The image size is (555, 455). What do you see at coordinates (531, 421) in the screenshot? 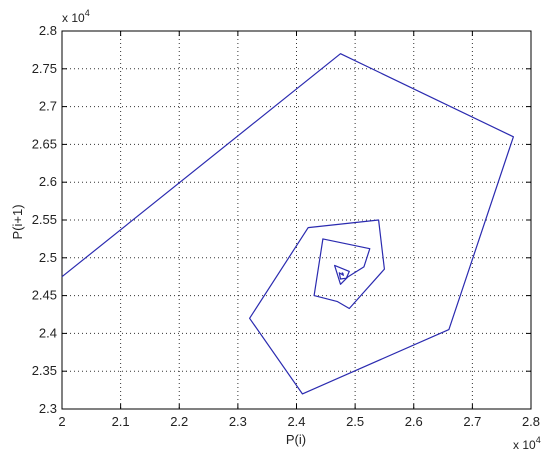
I see `x-tick-label: 2.8` at bounding box center [531, 421].